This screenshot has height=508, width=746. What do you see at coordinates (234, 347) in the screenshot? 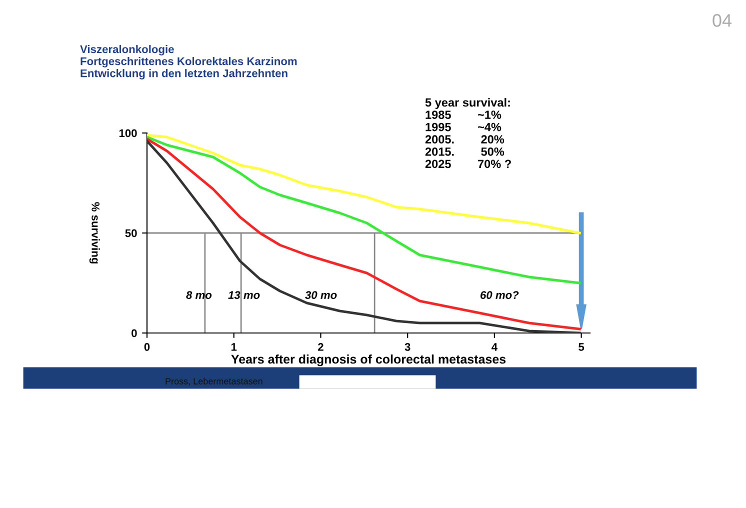
I see `x-tick-label: 1` at bounding box center [234, 347].